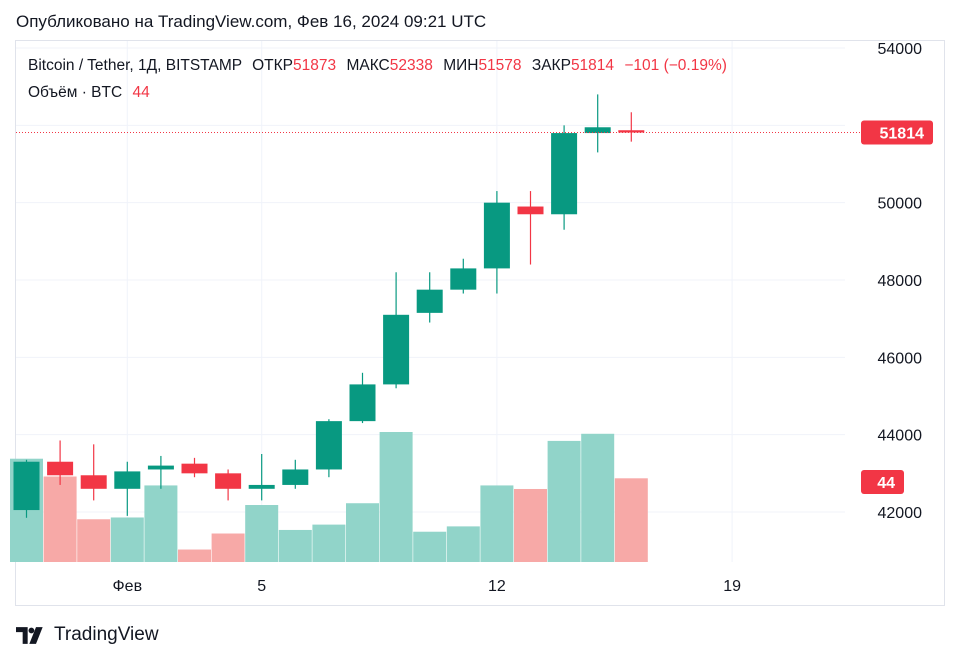 Image resolution: width=960 pixels, height=661 pixels. I want to click on brand-footer: TradingView, so click(87, 635).